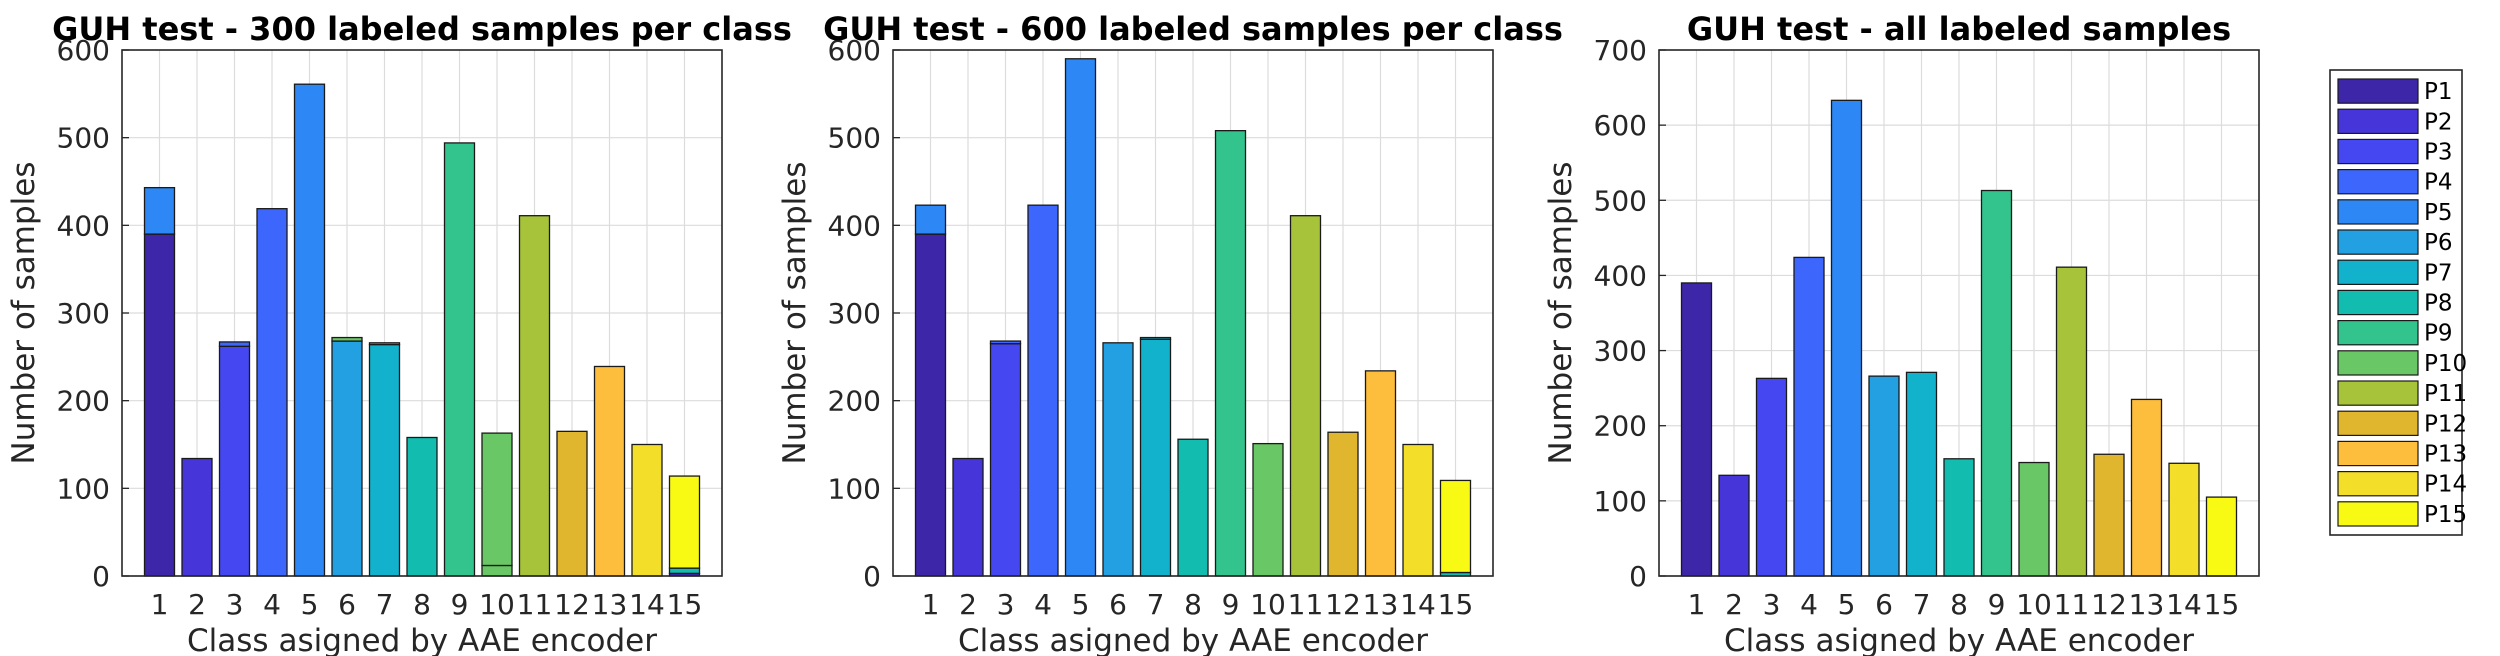 The width and height of the screenshot is (2500, 656). I want to click on chart-title: GUH test - all labeled samples, so click(1959, 29).